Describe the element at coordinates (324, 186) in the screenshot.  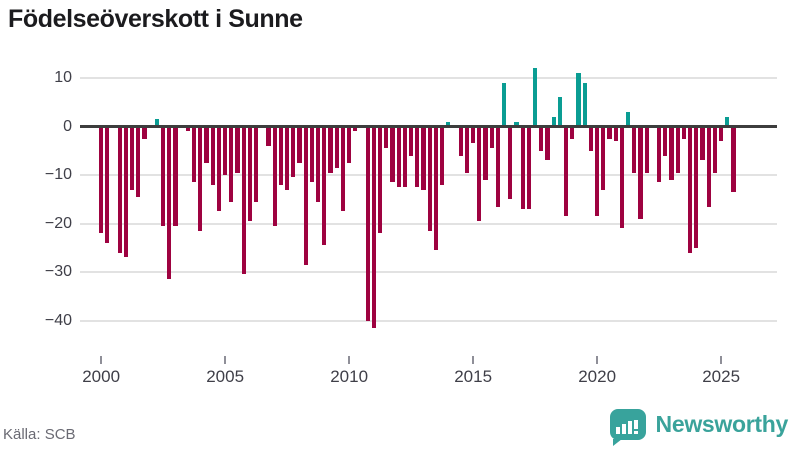
I see `bar-2009-q1` at that location.